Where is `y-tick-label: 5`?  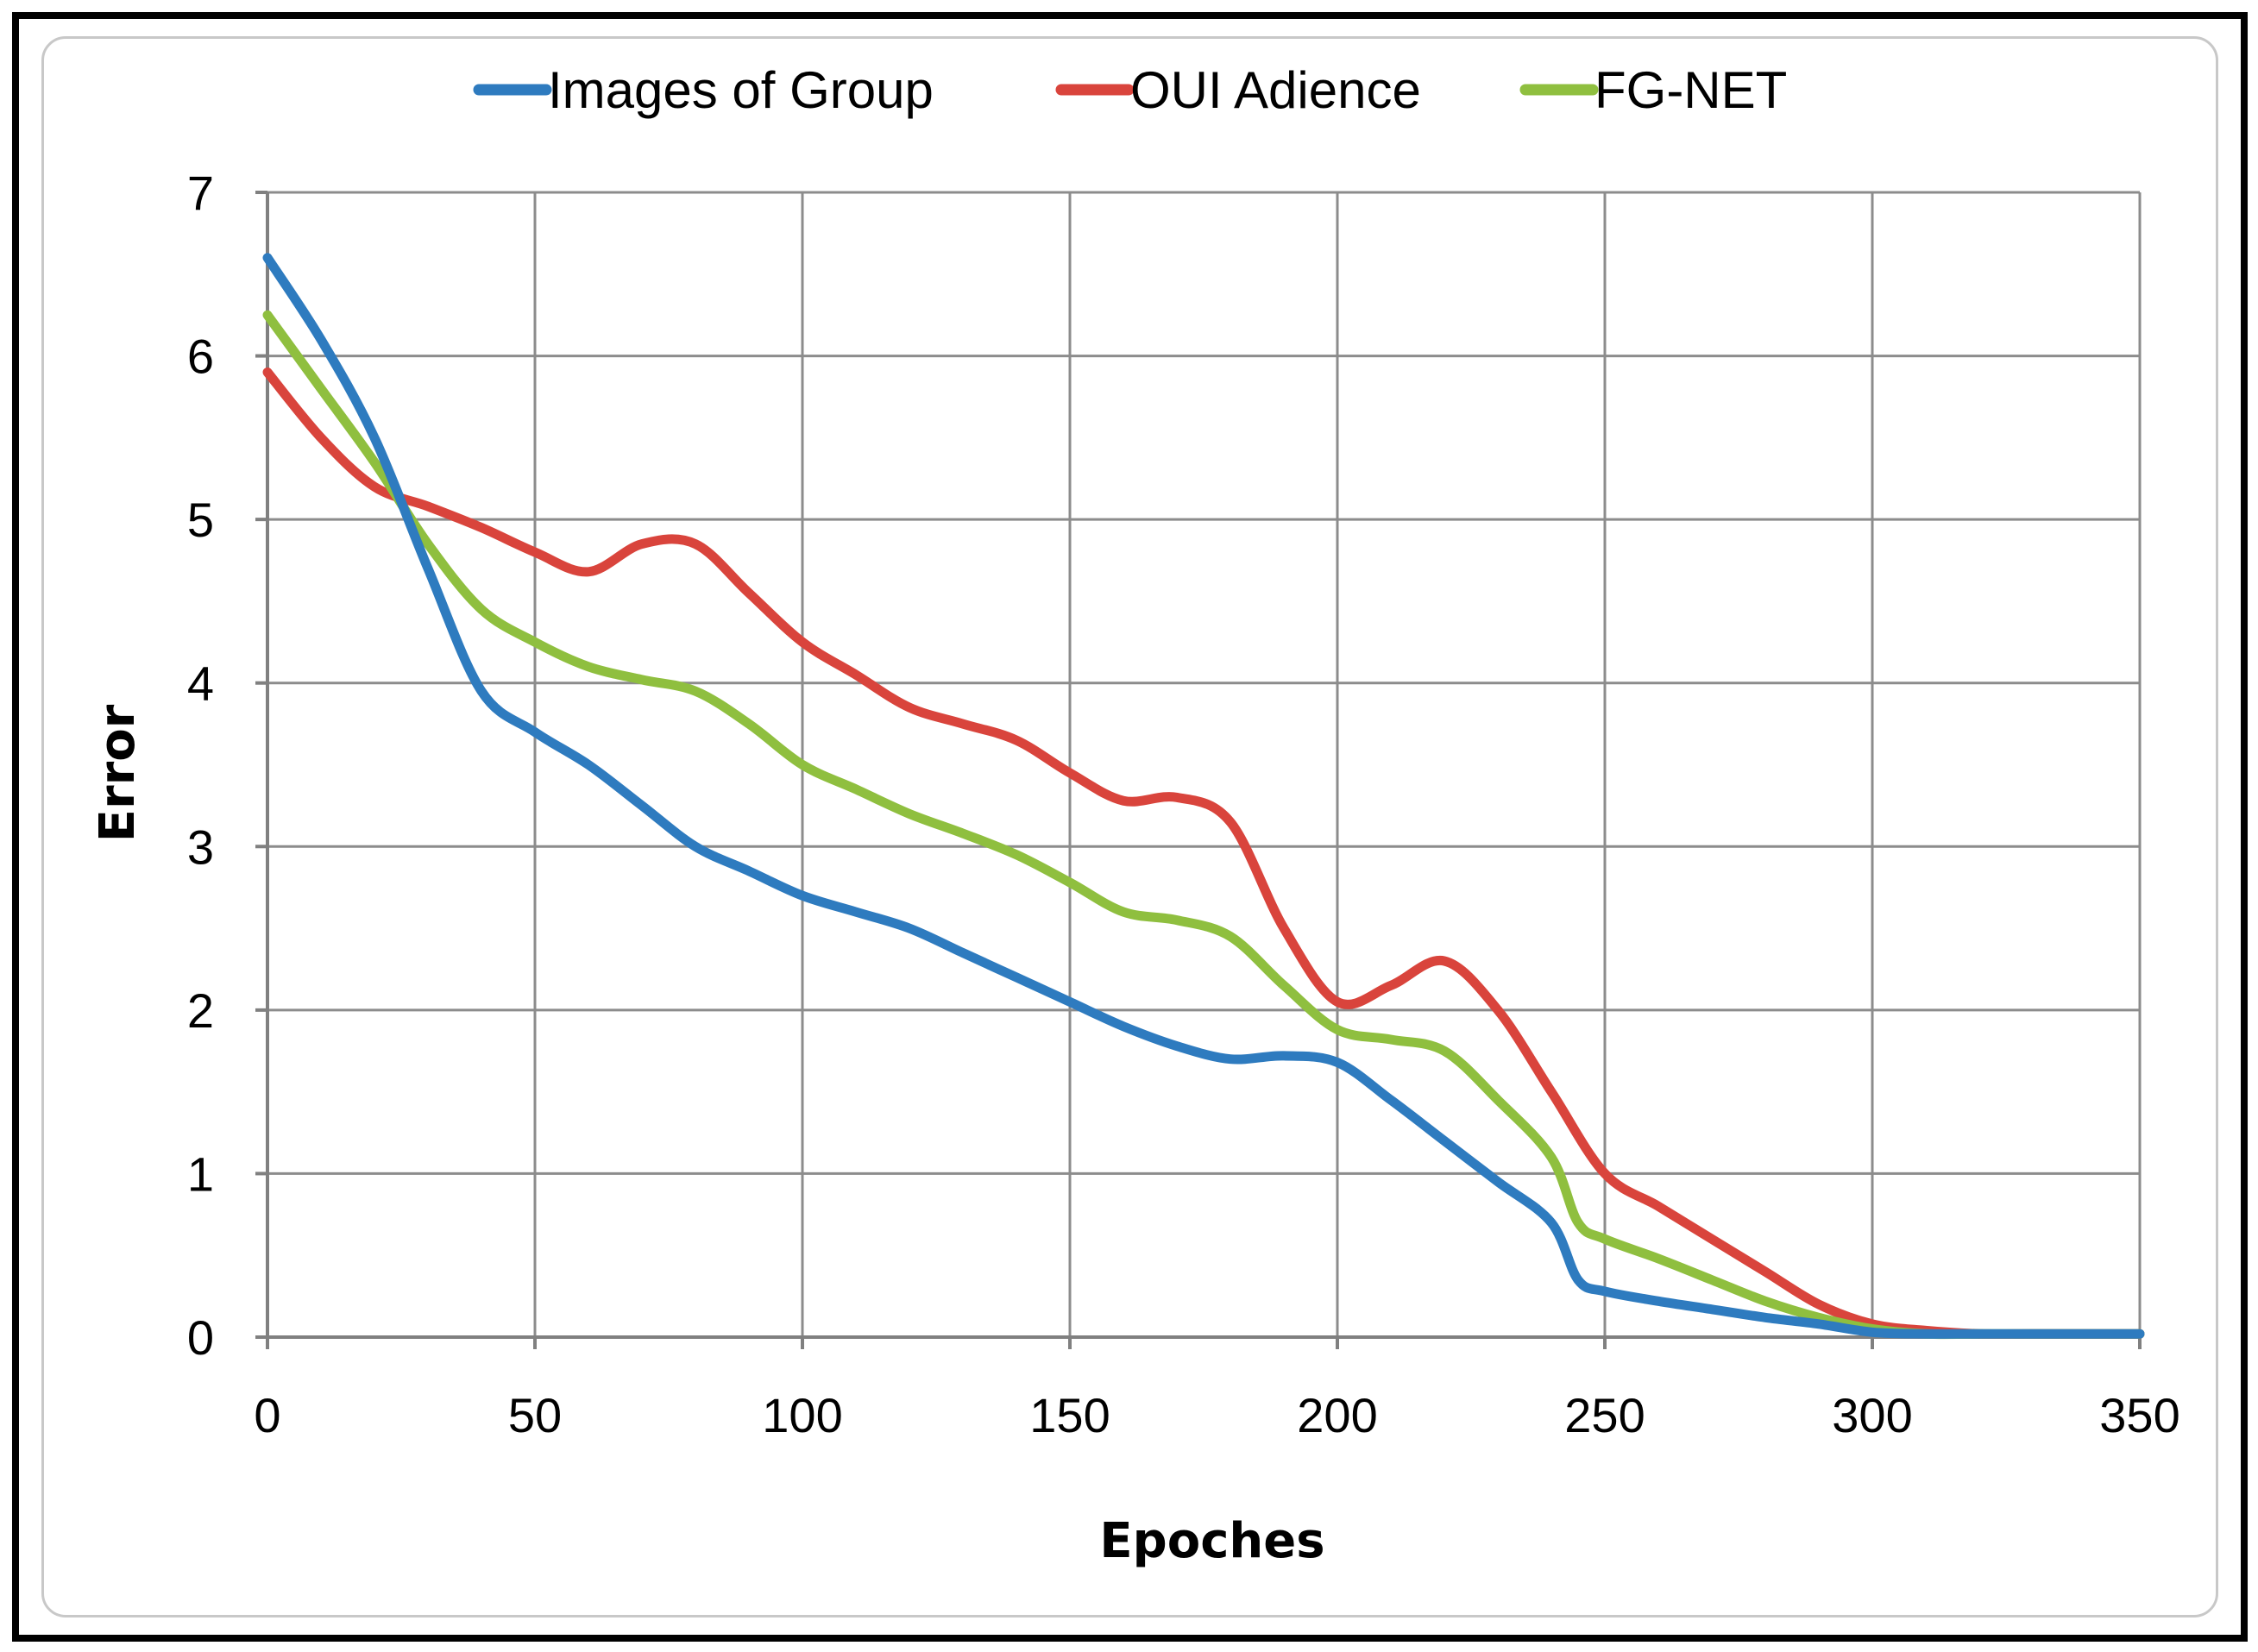
y-tick-label: 5 is located at coordinates (200, 520).